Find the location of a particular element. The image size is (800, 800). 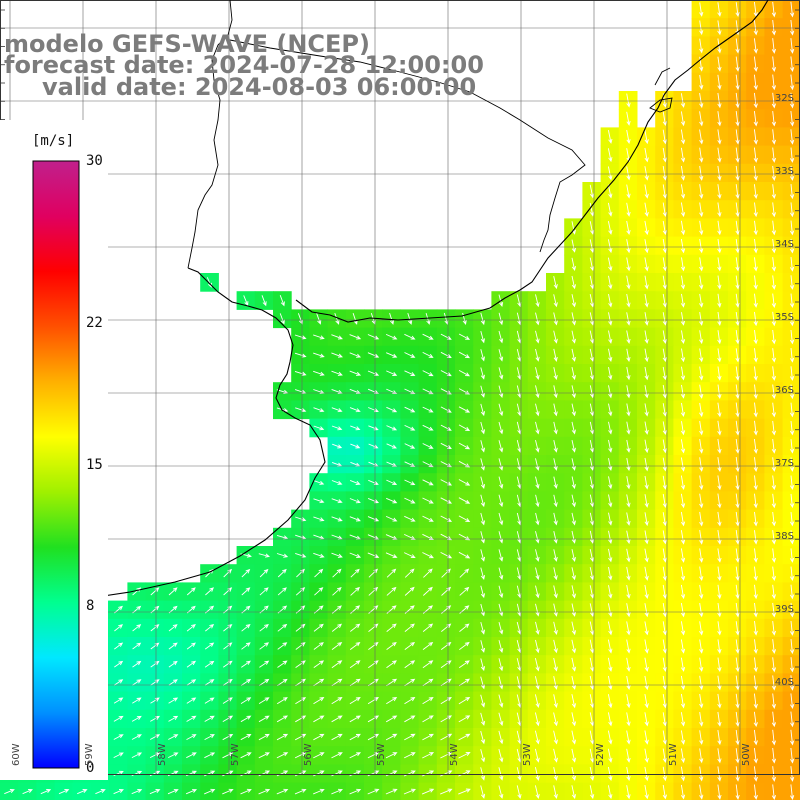

longitude-label: 52W is located at coordinates (600, 754).